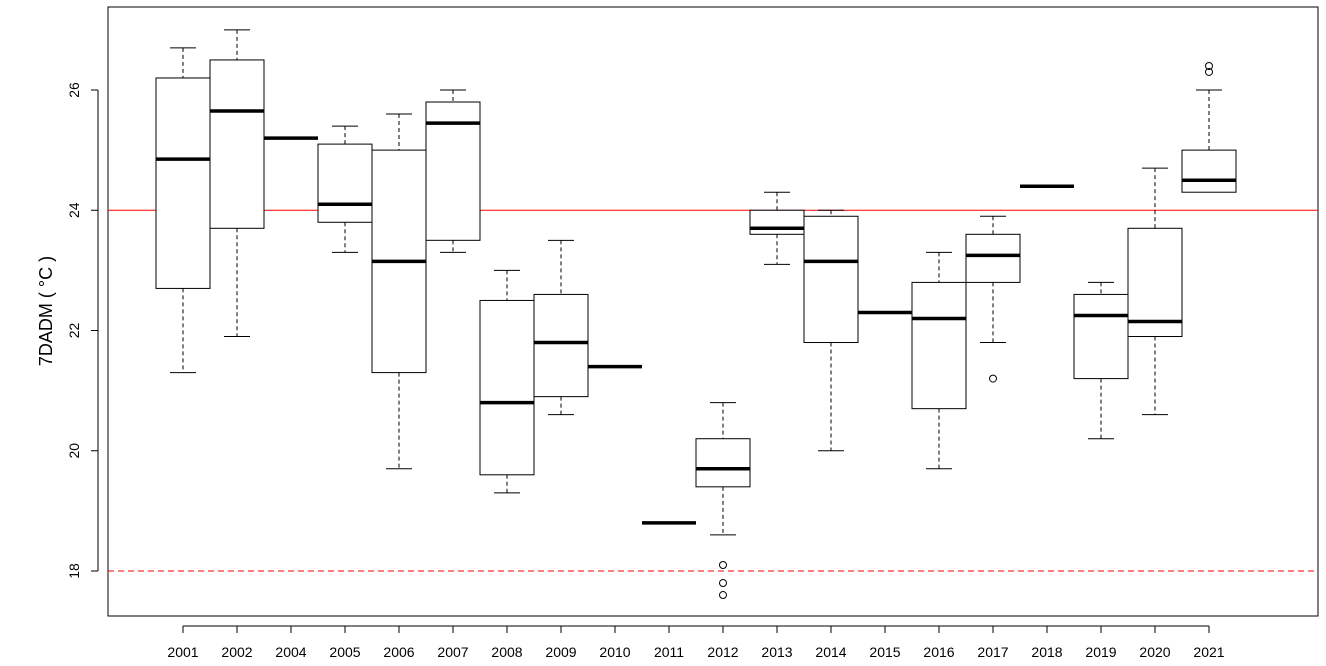 Image resolution: width=1326 pixels, height=666 pixels. Describe the element at coordinates (1209, 127) in the screenshot. I see `box-2021` at that location.